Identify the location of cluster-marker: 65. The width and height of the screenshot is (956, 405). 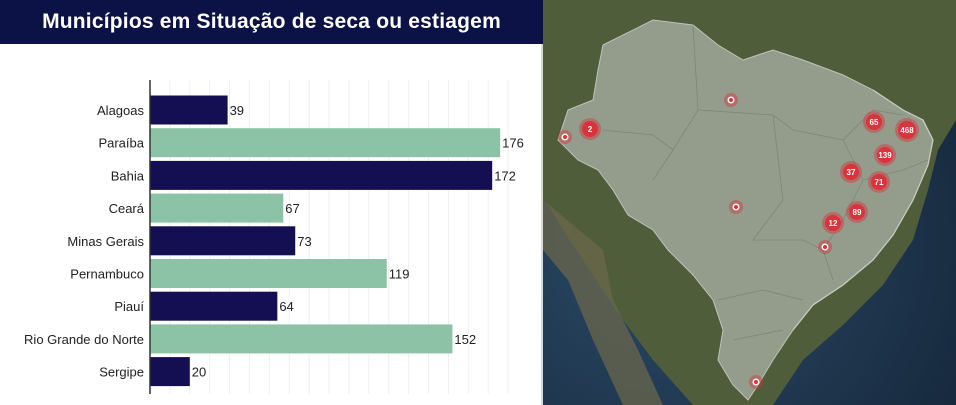
(874, 122).